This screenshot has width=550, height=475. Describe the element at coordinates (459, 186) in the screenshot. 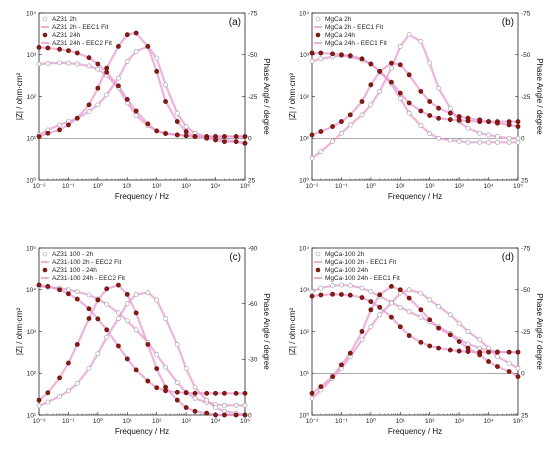

I see `x-tick-label: 10³` at that location.